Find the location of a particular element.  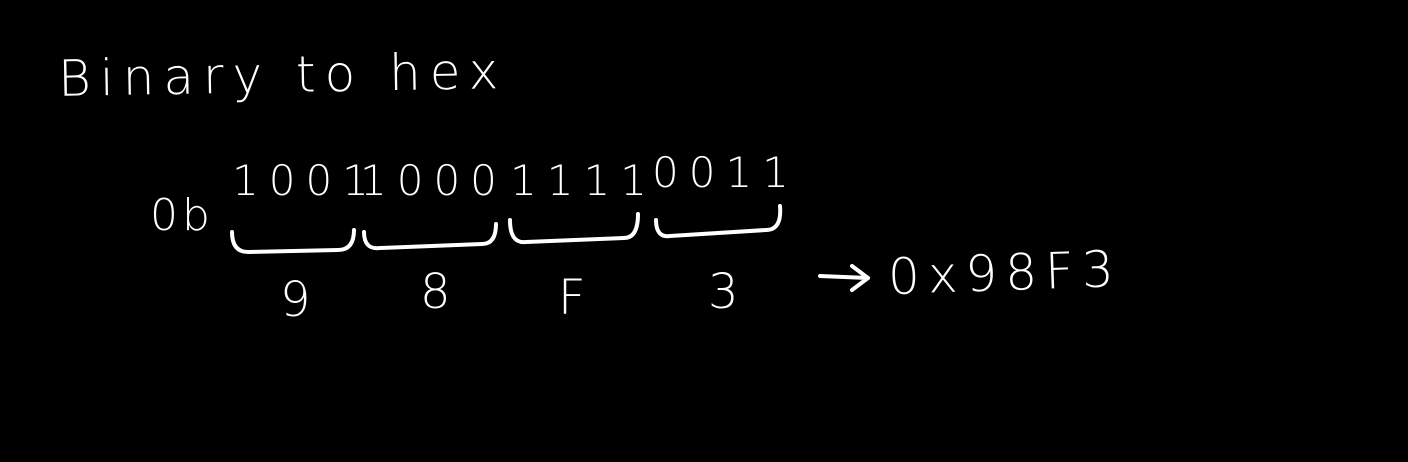

nibble-1-bits: 1001 is located at coordinates (305, 180).